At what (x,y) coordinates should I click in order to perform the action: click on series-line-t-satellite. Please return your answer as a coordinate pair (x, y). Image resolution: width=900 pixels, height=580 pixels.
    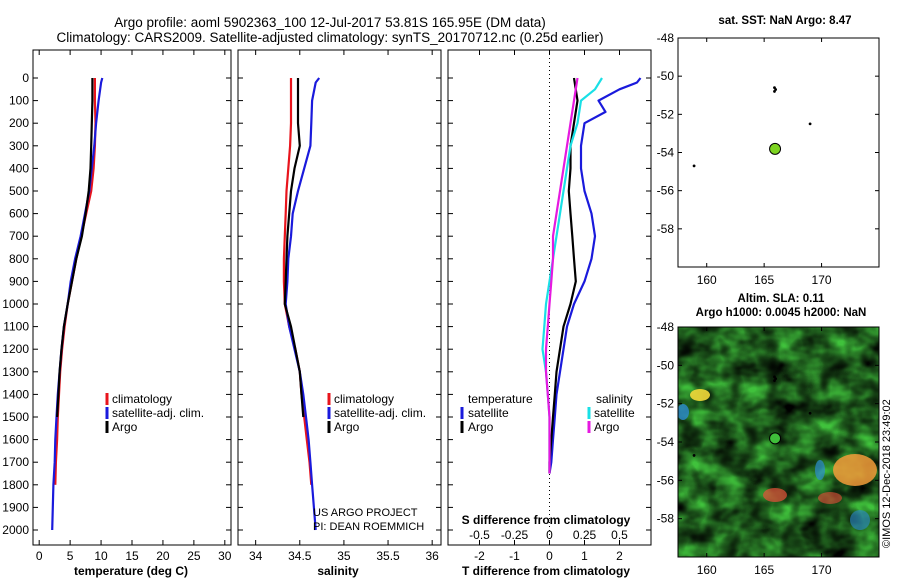
    Looking at the image, I should click on (595, 275).